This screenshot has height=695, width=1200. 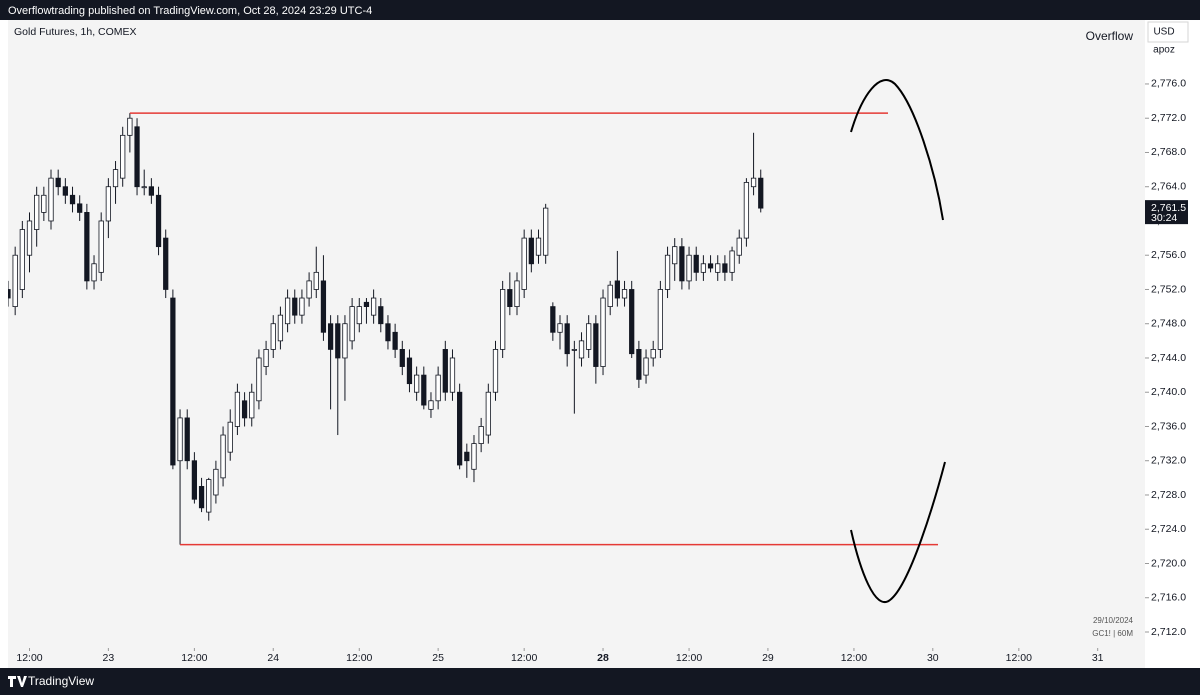 I want to click on brand-logo, so click(x=17, y=681).